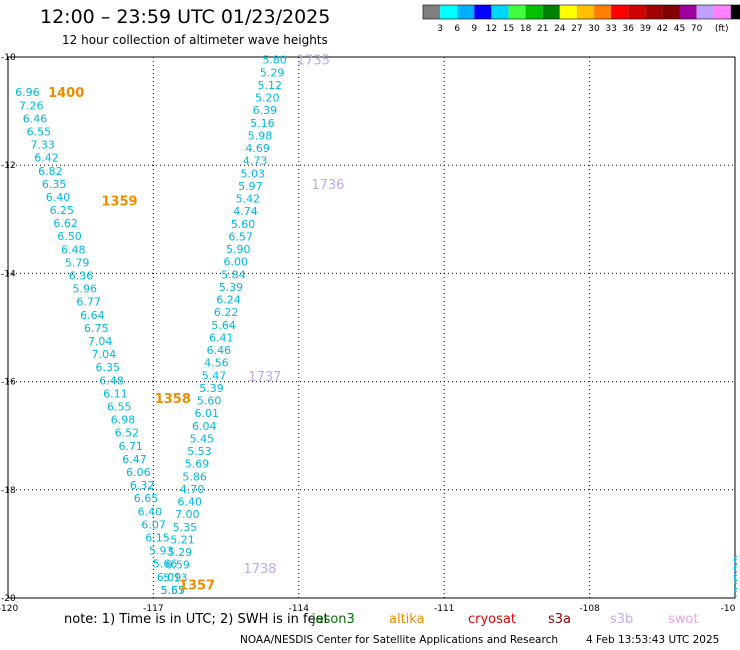 The height and width of the screenshot is (650, 740). Describe the element at coordinates (260, 135) in the screenshot. I see `track-b-swh-value: 5.98` at that location.